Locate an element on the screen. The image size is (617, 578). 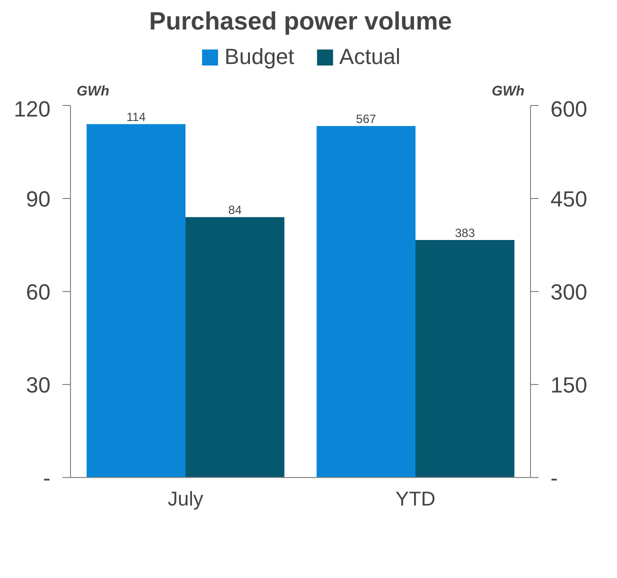
x-tick-label: July is located at coordinates (186, 499).